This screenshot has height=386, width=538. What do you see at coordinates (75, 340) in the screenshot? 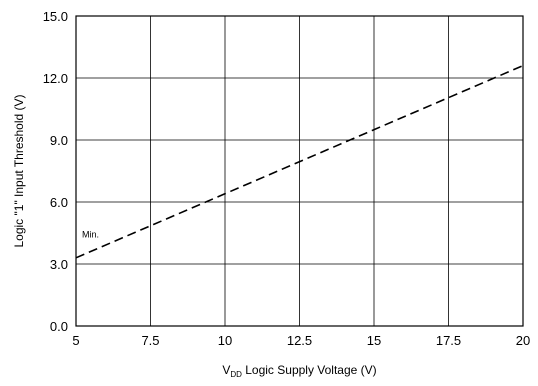
I see `x-tick-label: 5` at bounding box center [75, 340].